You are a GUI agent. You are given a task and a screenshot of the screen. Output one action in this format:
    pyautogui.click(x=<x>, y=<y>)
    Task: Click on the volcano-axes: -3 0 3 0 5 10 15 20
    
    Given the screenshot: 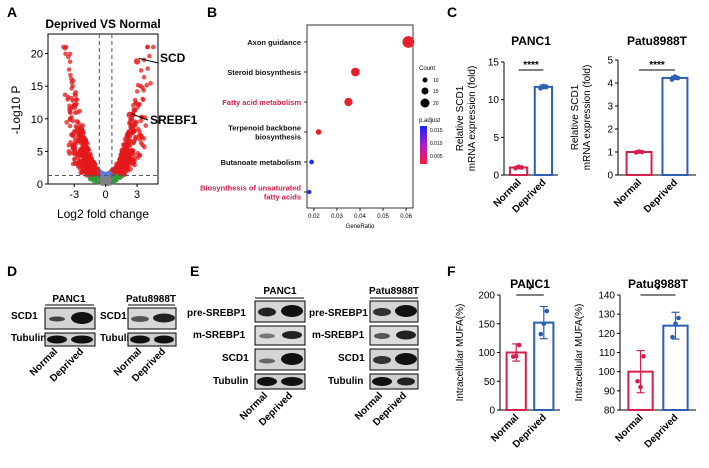 What is the action you would take?
    pyautogui.click(x=95, y=117)
    